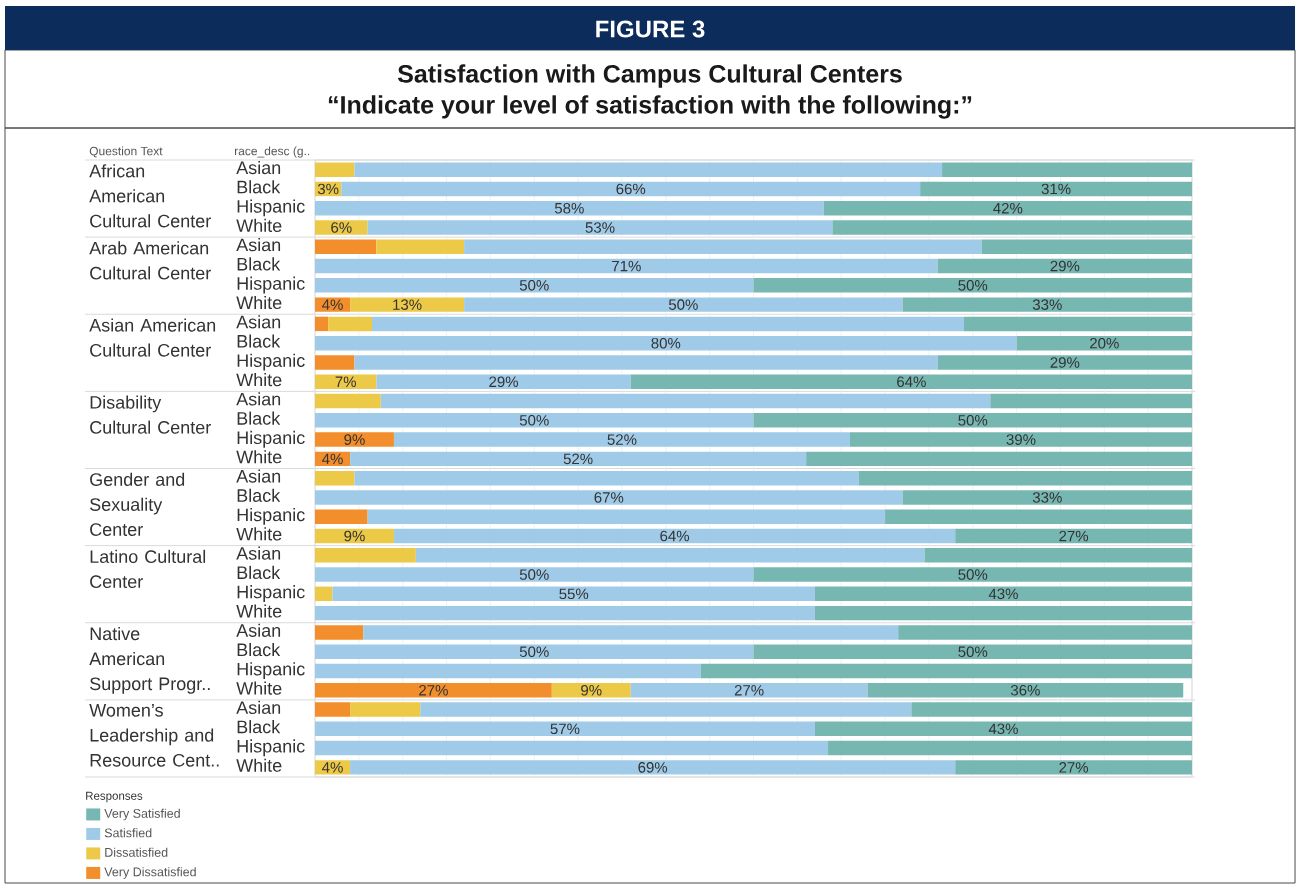  Describe the element at coordinates (148, 569) in the screenshot. I see `text: Latino Cultural Center` at that location.